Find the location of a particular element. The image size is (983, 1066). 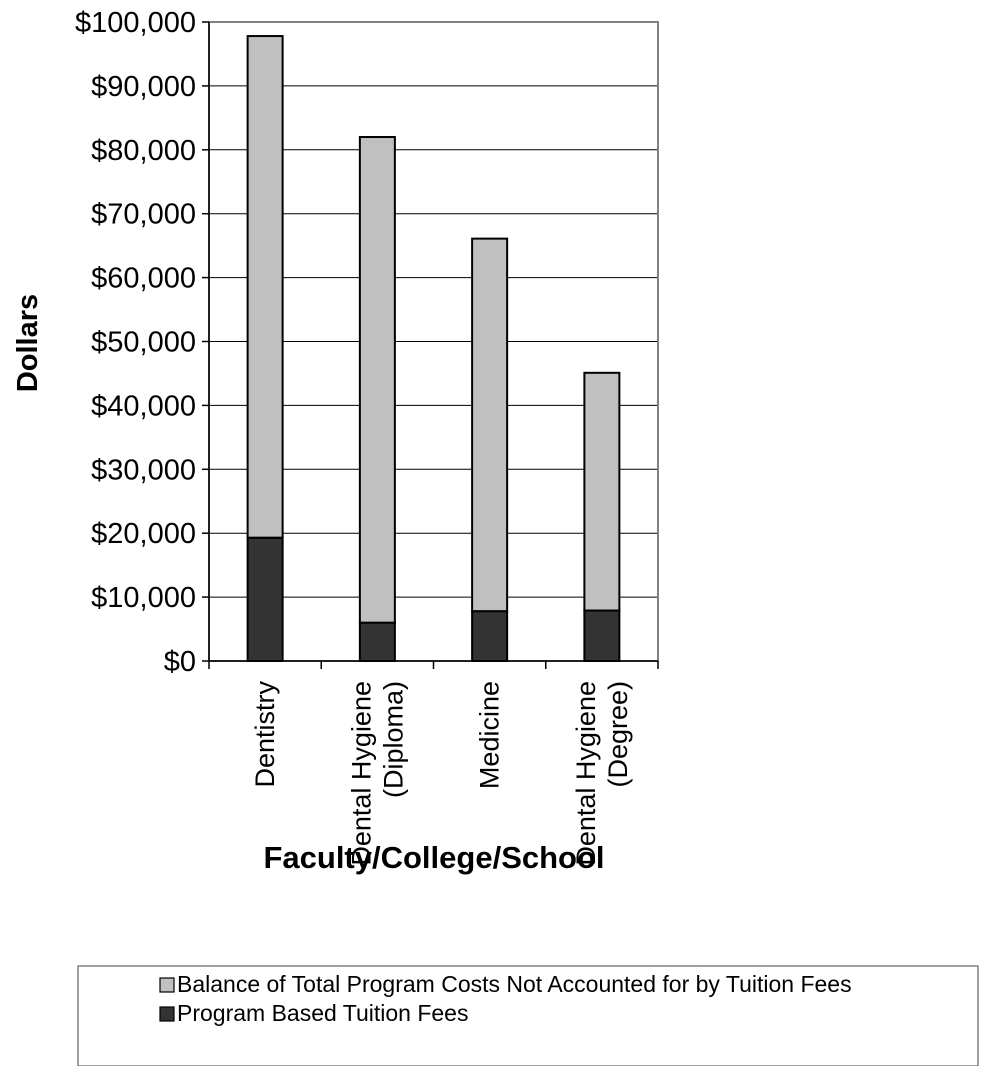

x-category-label: Dental Hygiene(Diploma) is located at coordinates (377, 773).